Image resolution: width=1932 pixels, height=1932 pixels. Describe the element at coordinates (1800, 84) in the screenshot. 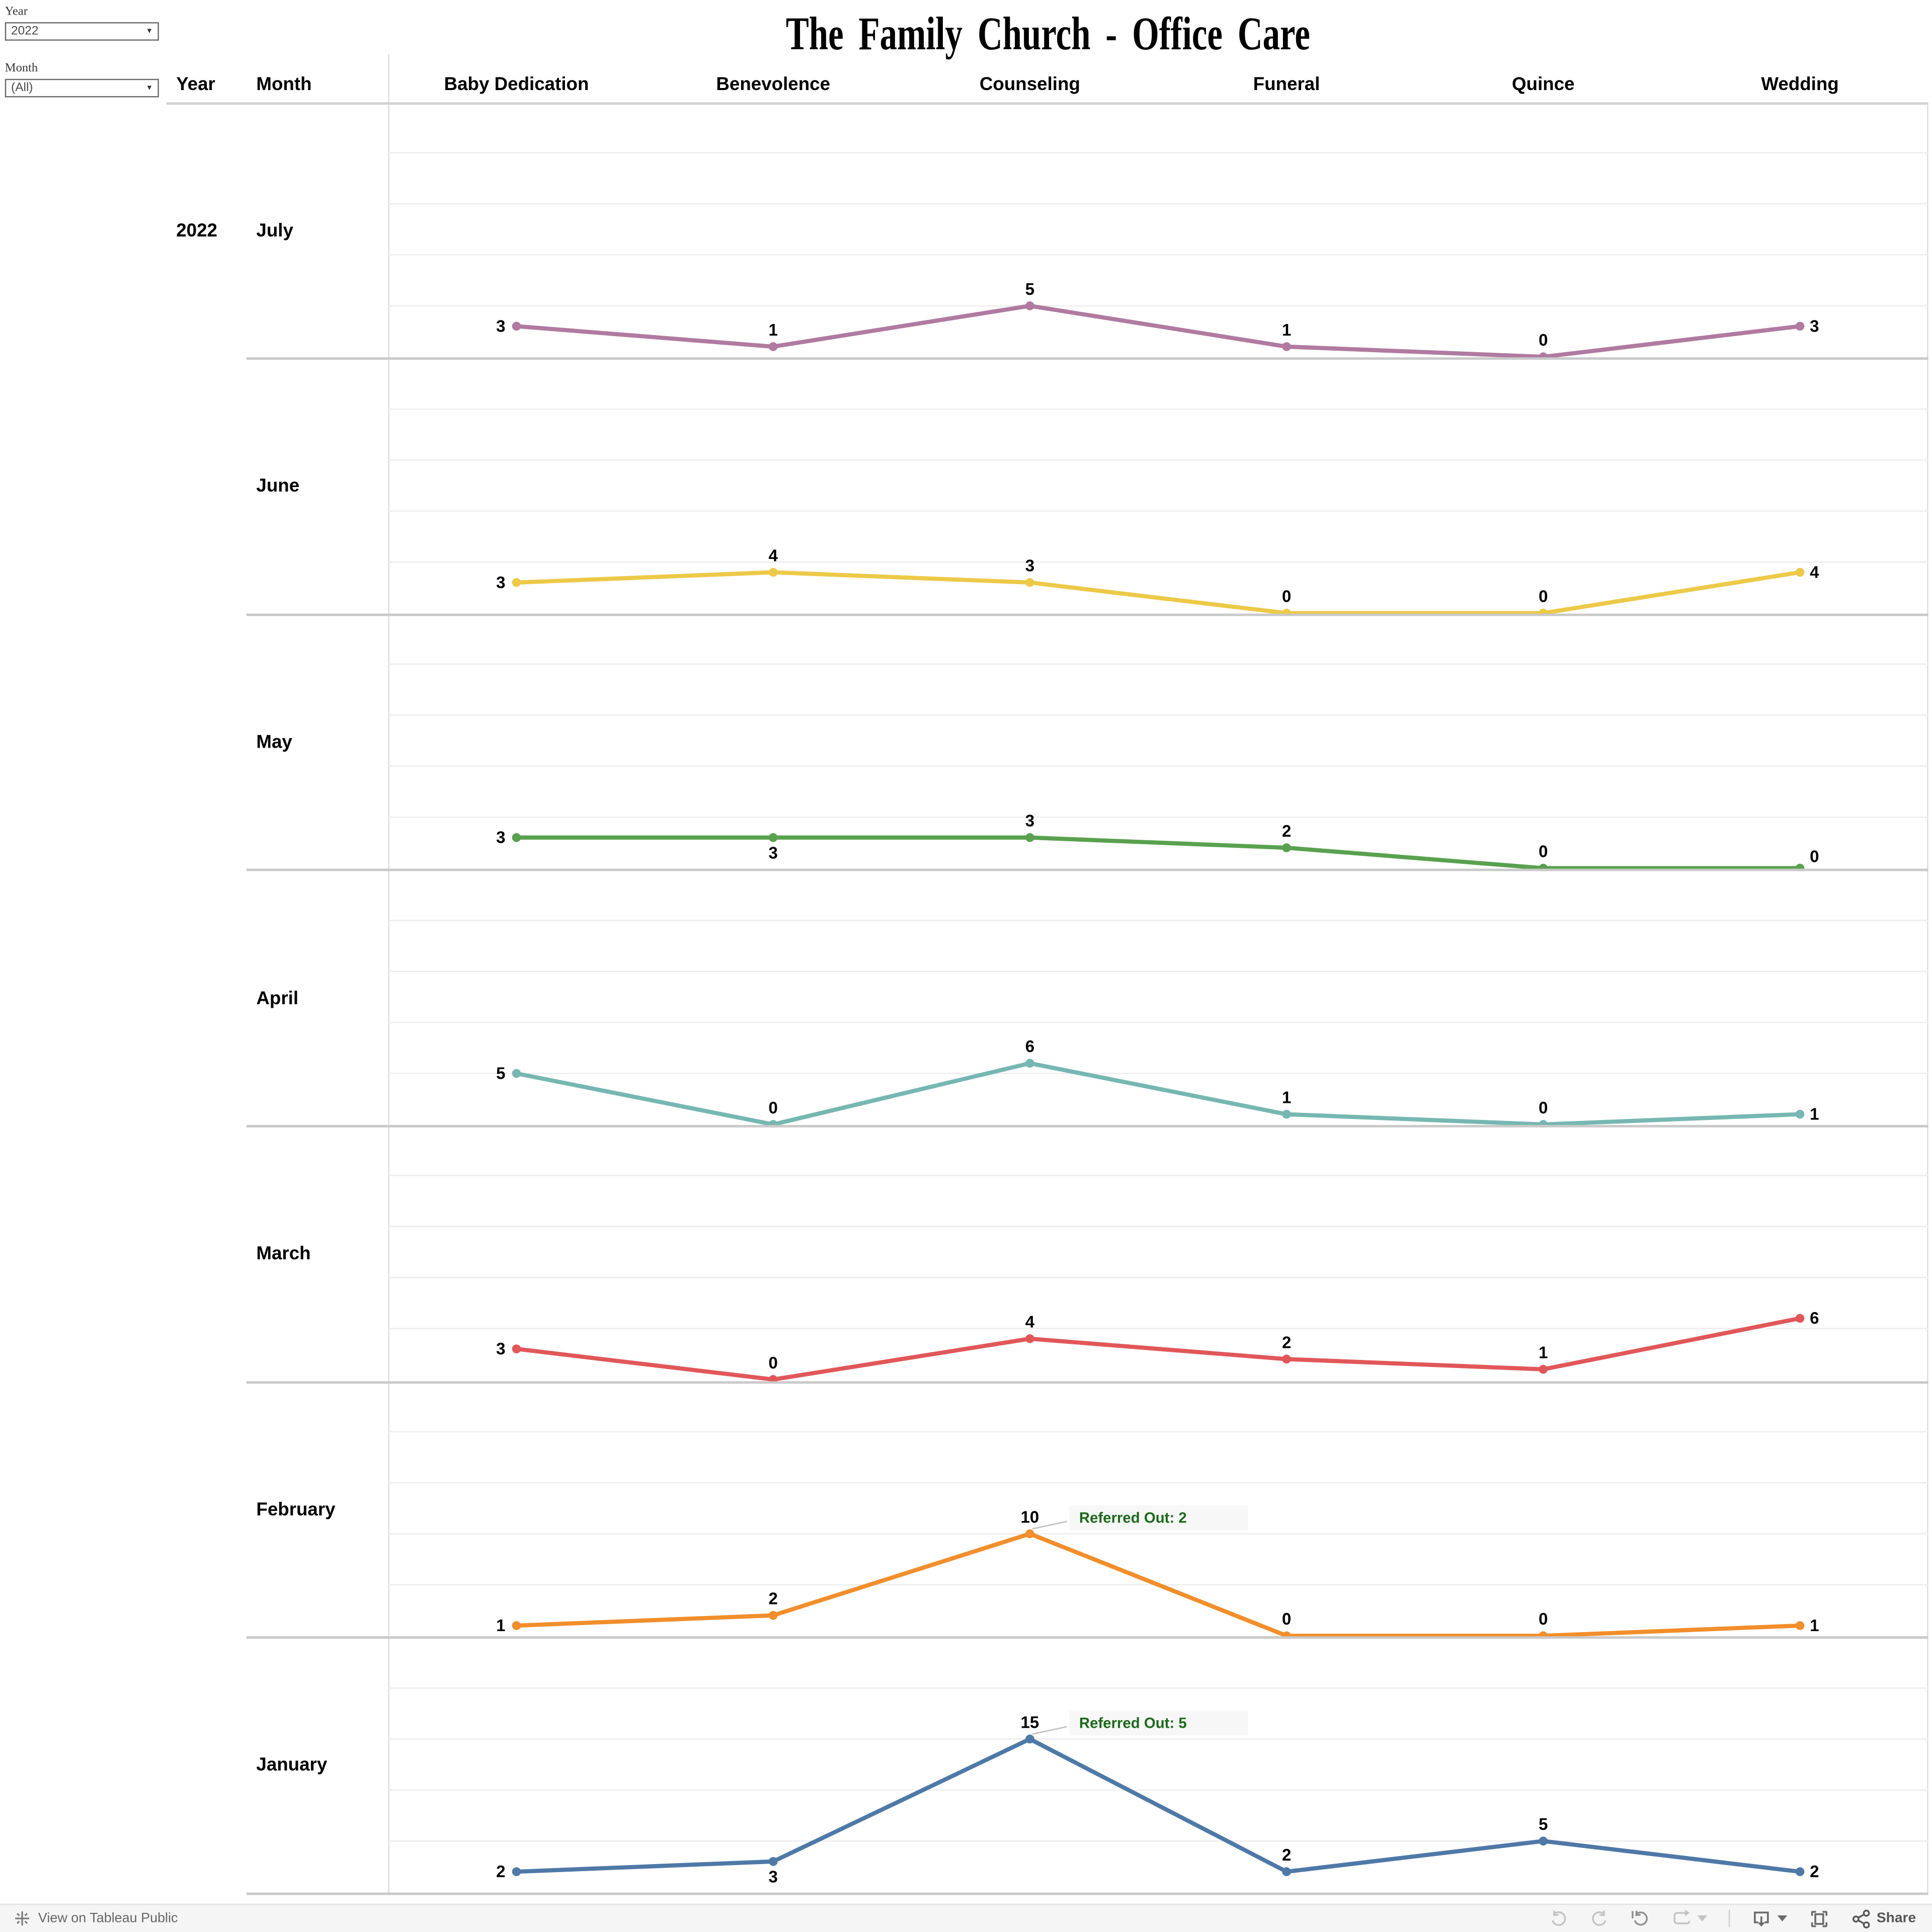

I see `column-header-wedding: Wedding` at that location.